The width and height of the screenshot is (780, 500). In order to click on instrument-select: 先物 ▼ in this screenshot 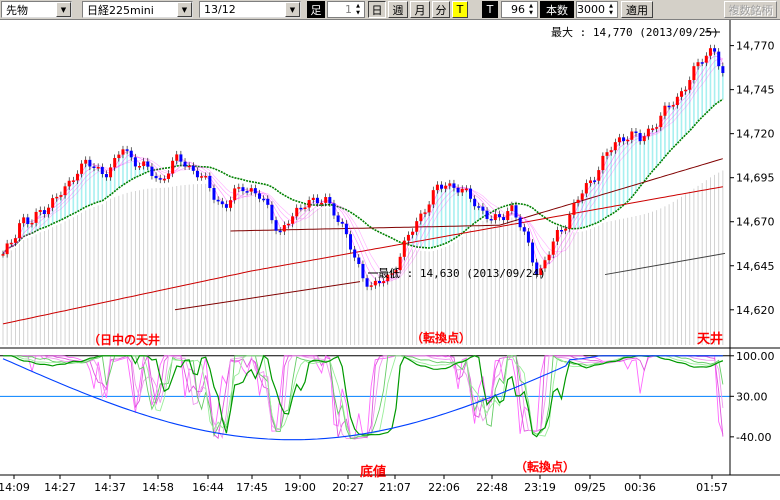, I will do `click(36, 9)`.